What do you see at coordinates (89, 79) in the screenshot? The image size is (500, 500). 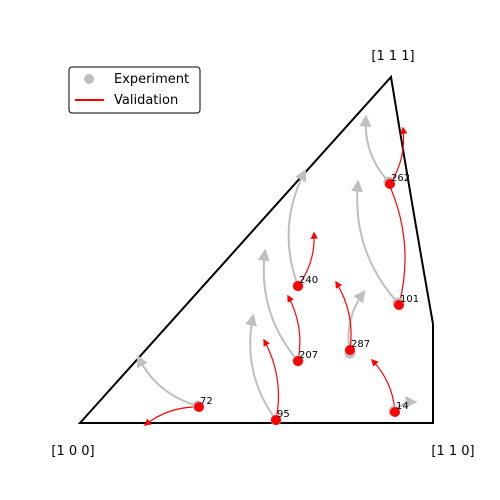 I see `legend-experiment-marker` at bounding box center [89, 79].